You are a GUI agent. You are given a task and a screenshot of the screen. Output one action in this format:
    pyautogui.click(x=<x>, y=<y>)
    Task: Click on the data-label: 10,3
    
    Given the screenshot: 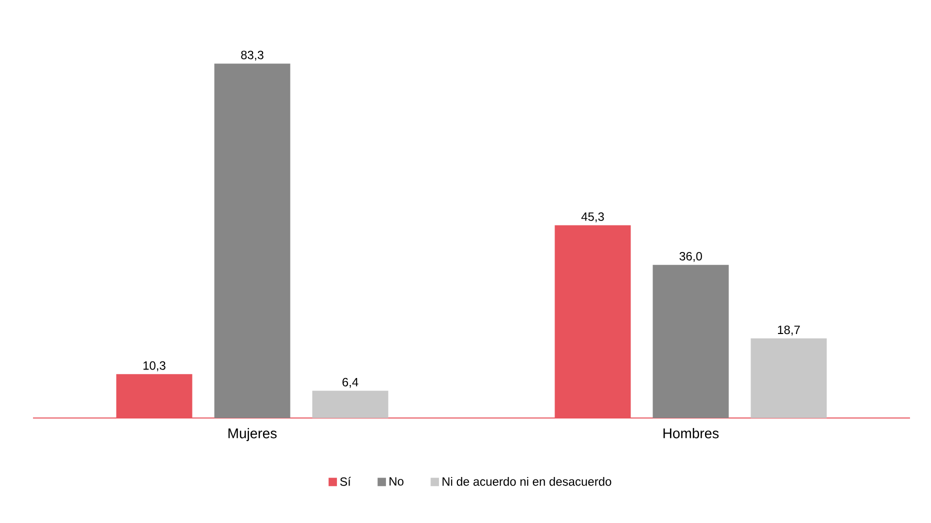 What is the action you would take?
    pyautogui.click(x=155, y=366)
    